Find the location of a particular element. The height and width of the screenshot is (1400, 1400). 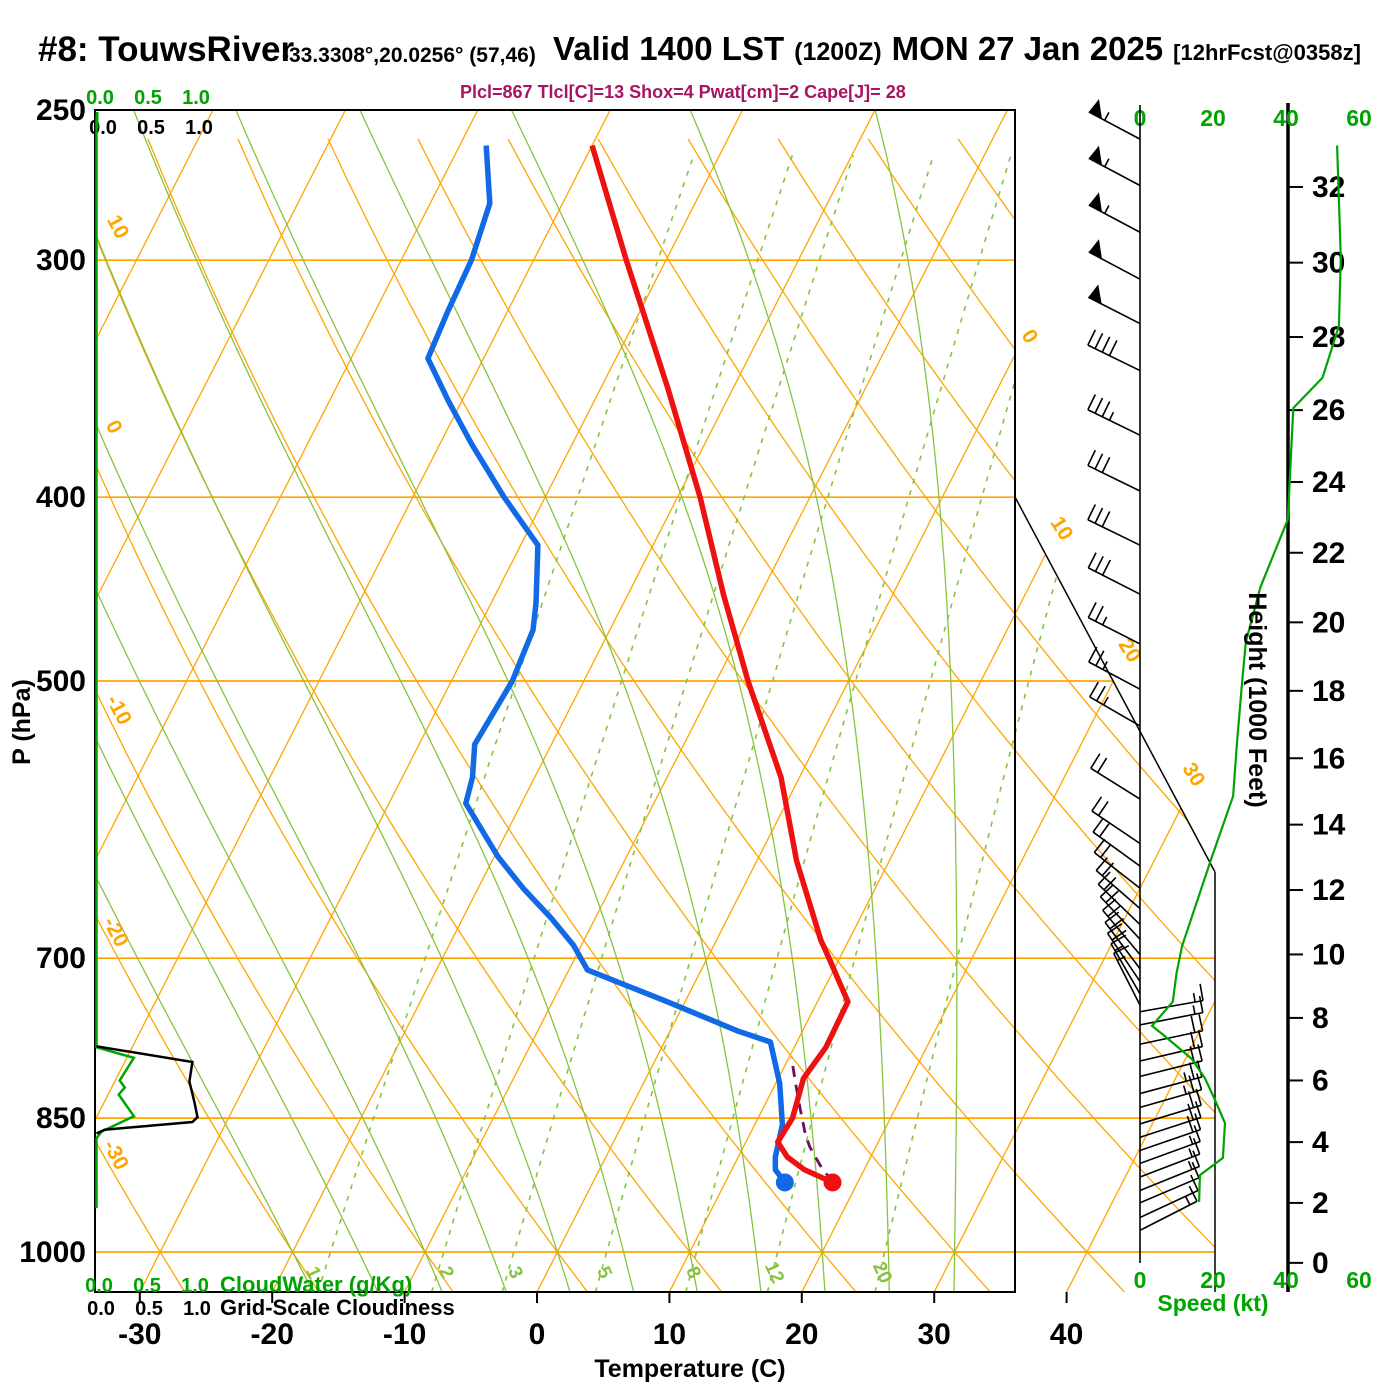

temperature-tick-label: -30 is located at coordinates (139, 1334).